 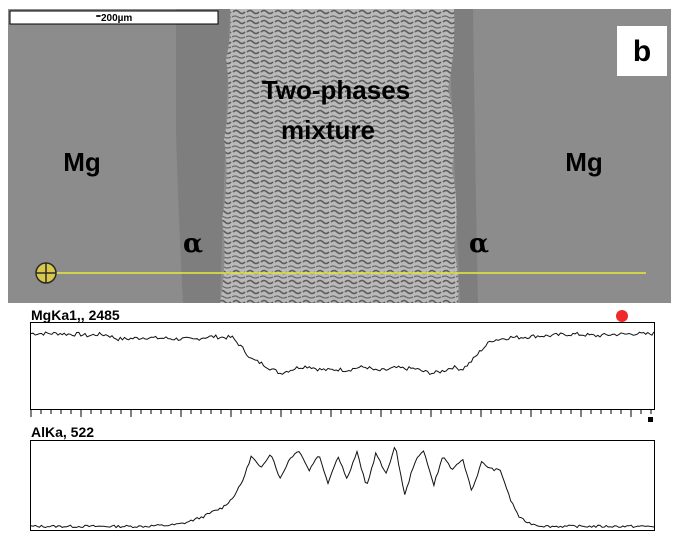 I want to click on label-mixture: mixture, so click(x=328, y=130).